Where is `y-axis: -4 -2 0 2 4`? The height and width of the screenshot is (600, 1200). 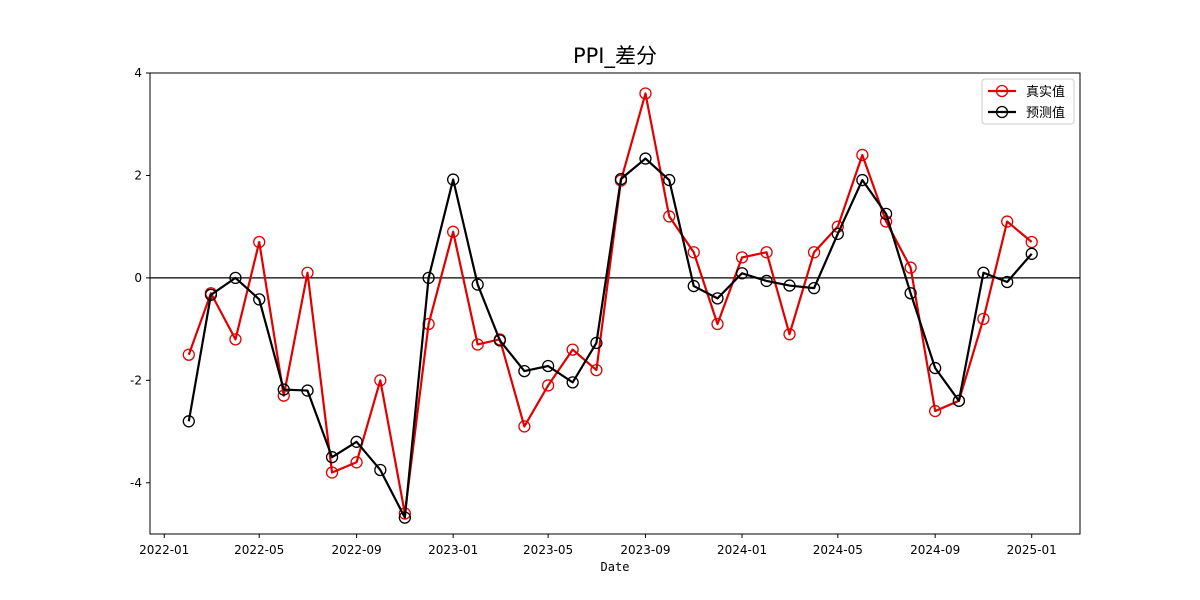 y-axis: -4 -2 0 2 4 is located at coordinates (140, 278).